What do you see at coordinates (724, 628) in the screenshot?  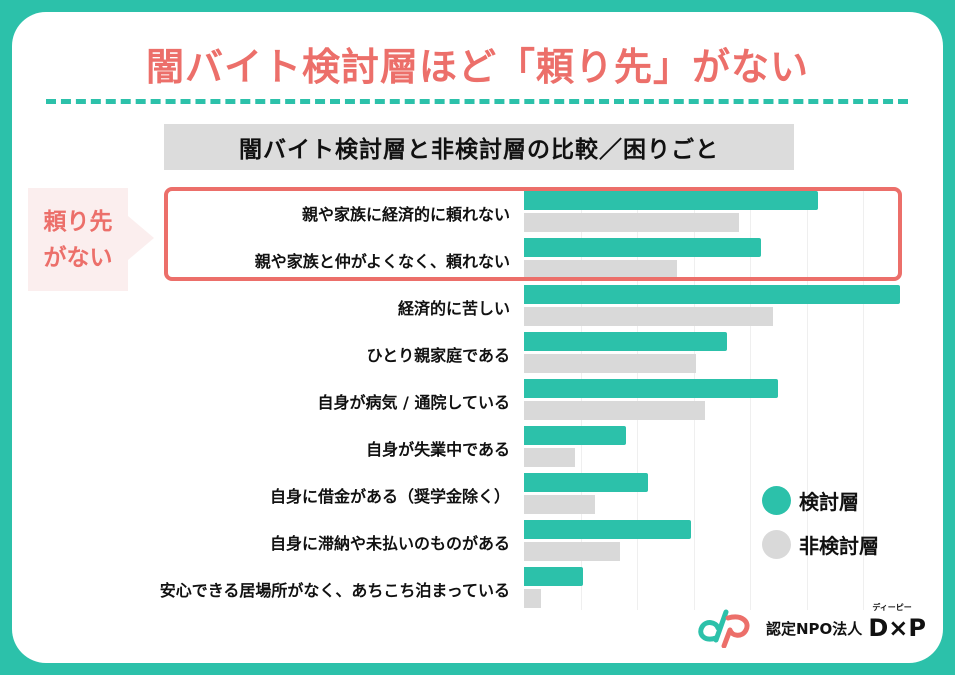 I see `dxp-infinity-logo-icon` at bounding box center [724, 628].